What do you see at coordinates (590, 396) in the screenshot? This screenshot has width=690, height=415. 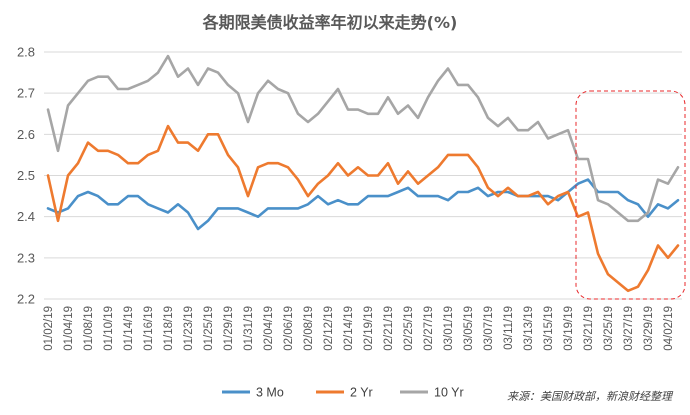 I see `source-note: 来源：美国财政部，新浪财经整理` at bounding box center [590, 396].